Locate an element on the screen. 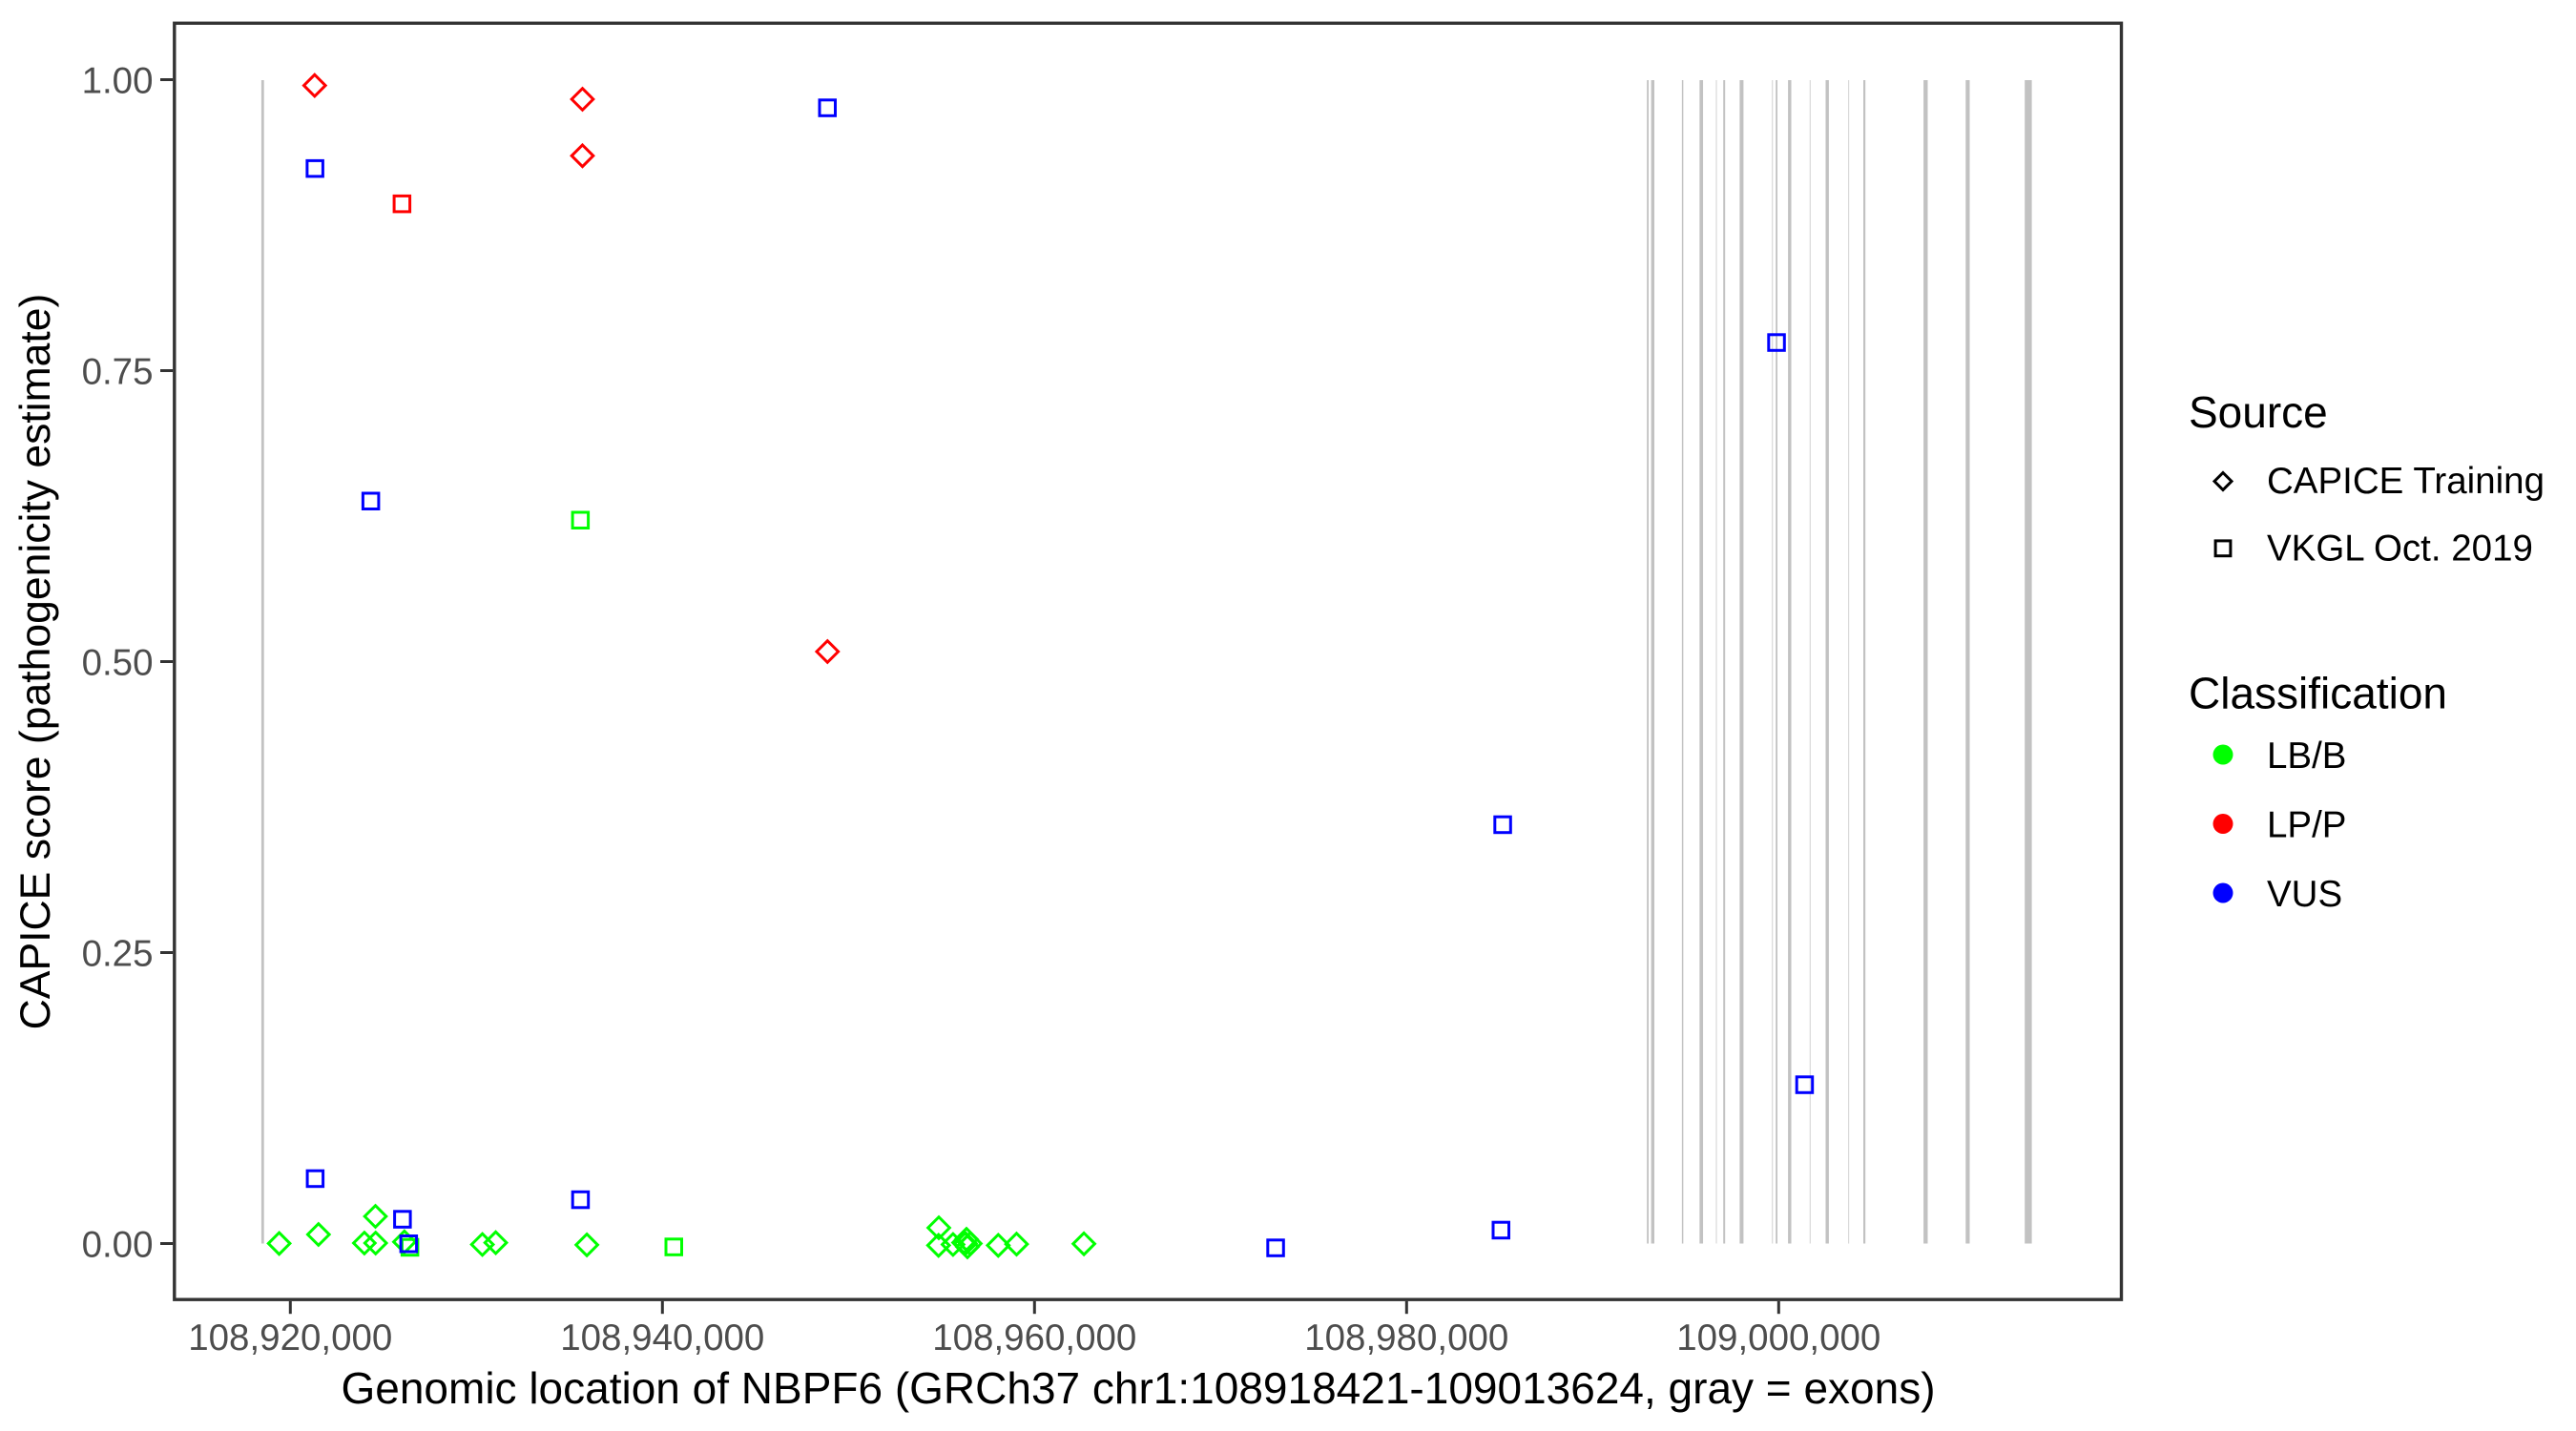 This screenshot has height=1431, width=2576. svg-text: VUS is located at coordinates (2304, 894).